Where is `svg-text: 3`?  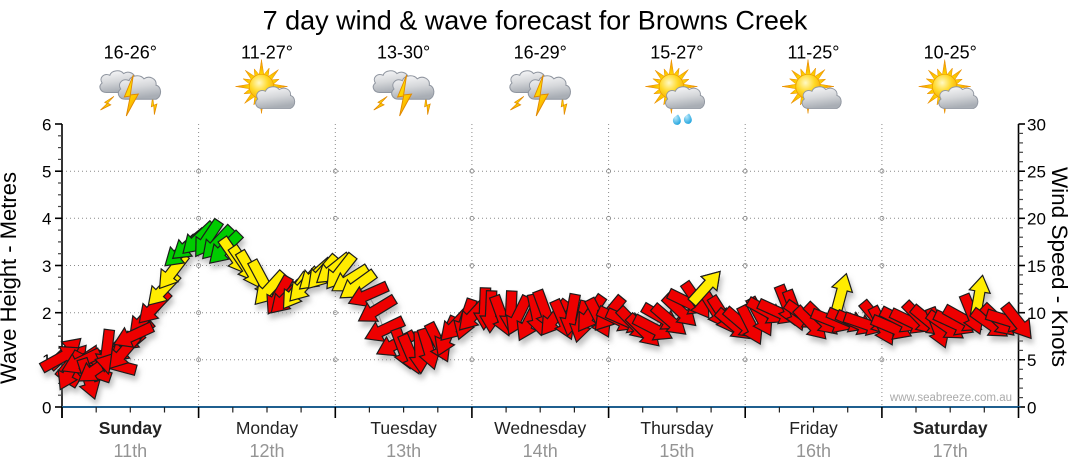 svg-text: 3 is located at coordinates (46, 266).